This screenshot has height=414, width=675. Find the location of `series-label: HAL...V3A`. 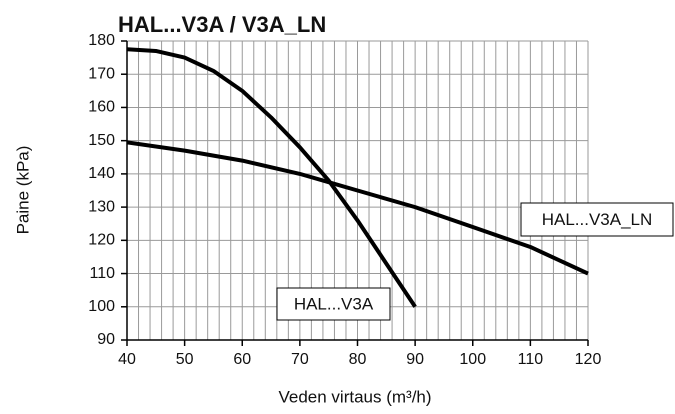

series-label: HAL...V3A is located at coordinates (334, 303).